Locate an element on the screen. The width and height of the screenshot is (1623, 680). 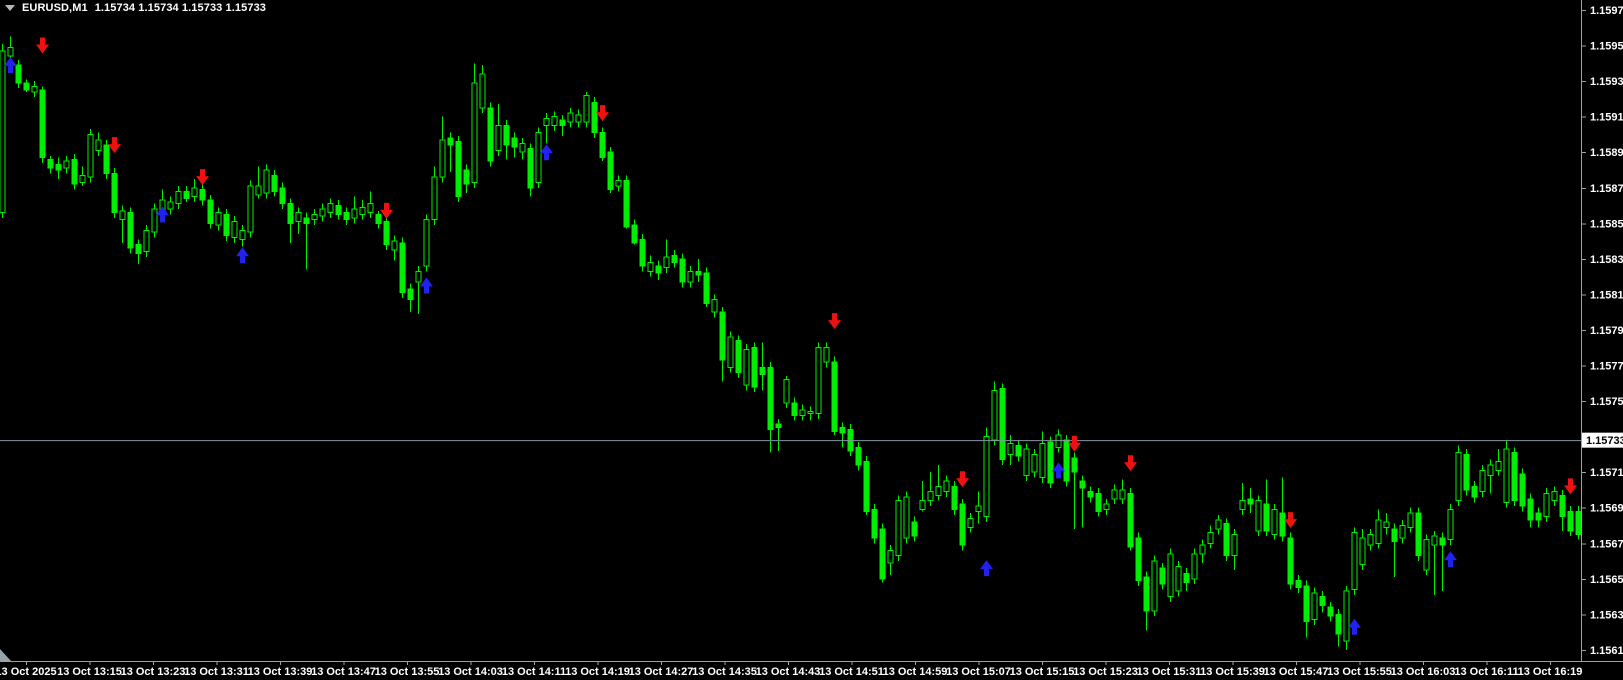
time-tick-label: 13 Oct 15:23 is located at coordinates (1105, 672).